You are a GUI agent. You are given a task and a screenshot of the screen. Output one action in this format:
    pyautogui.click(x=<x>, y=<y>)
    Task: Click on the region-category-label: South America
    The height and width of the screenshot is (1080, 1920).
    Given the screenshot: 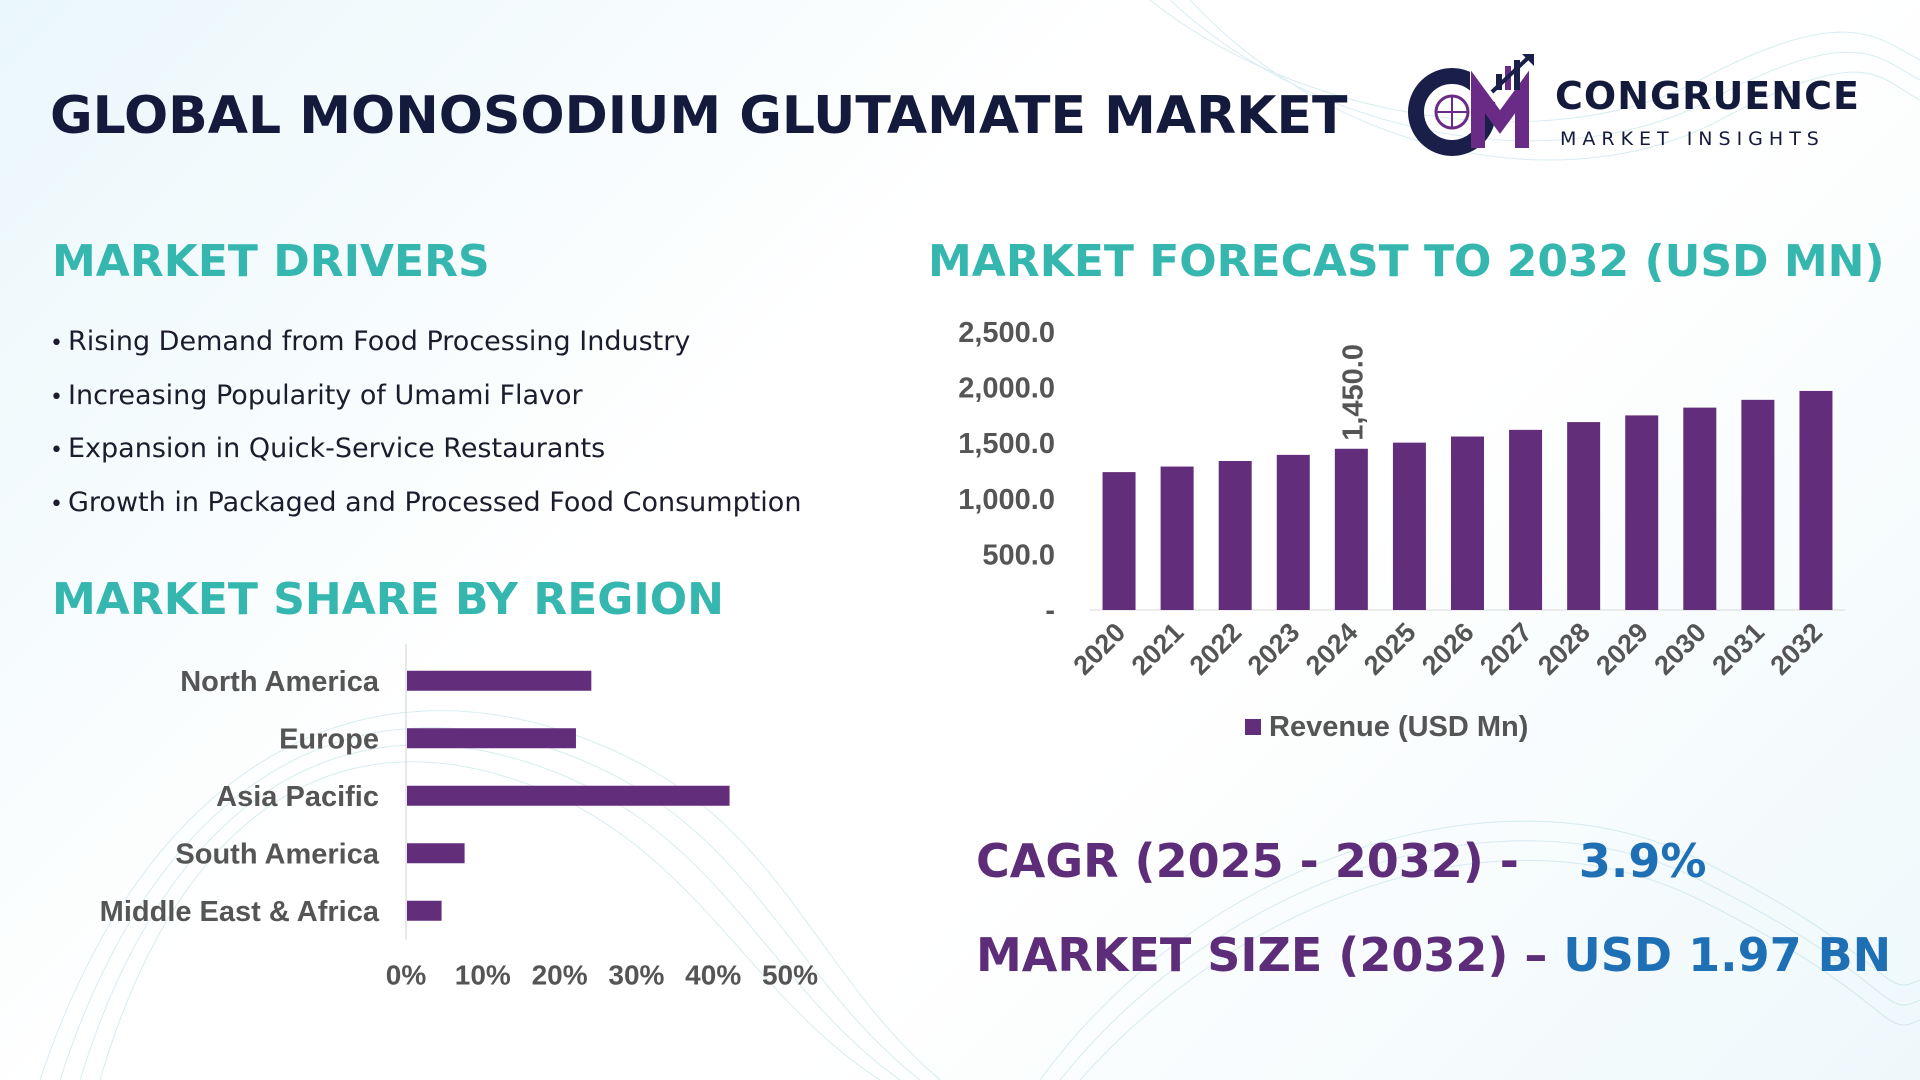 What is the action you would take?
    pyautogui.click(x=277, y=854)
    